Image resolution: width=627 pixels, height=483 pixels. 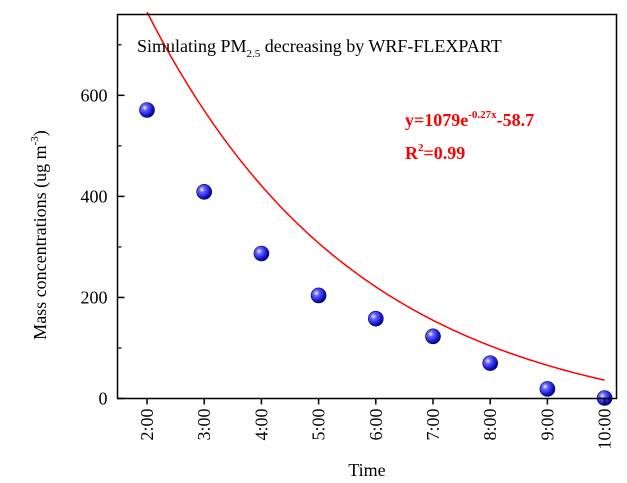 What do you see at coordinates (94, 196) in the screenshot?
I see `y-tick-label: 400` at bounding box center [94, 196].